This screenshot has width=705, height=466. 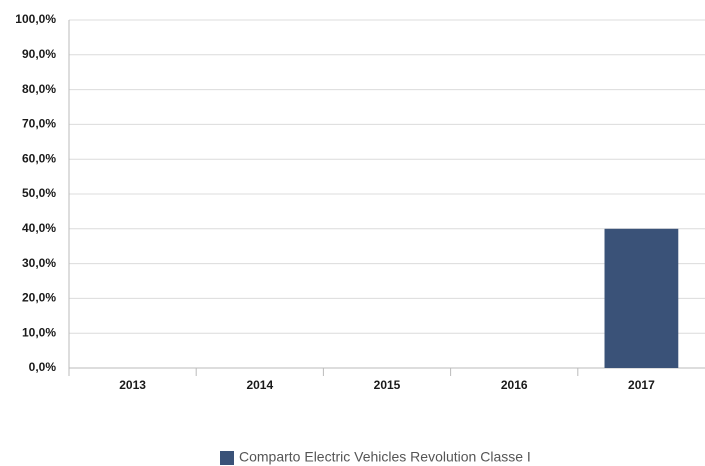 What do you see at coordinates (39, 332) in the screenshot?
I see `y-tick-label: 10,0%` at bounding box center [39, 332].